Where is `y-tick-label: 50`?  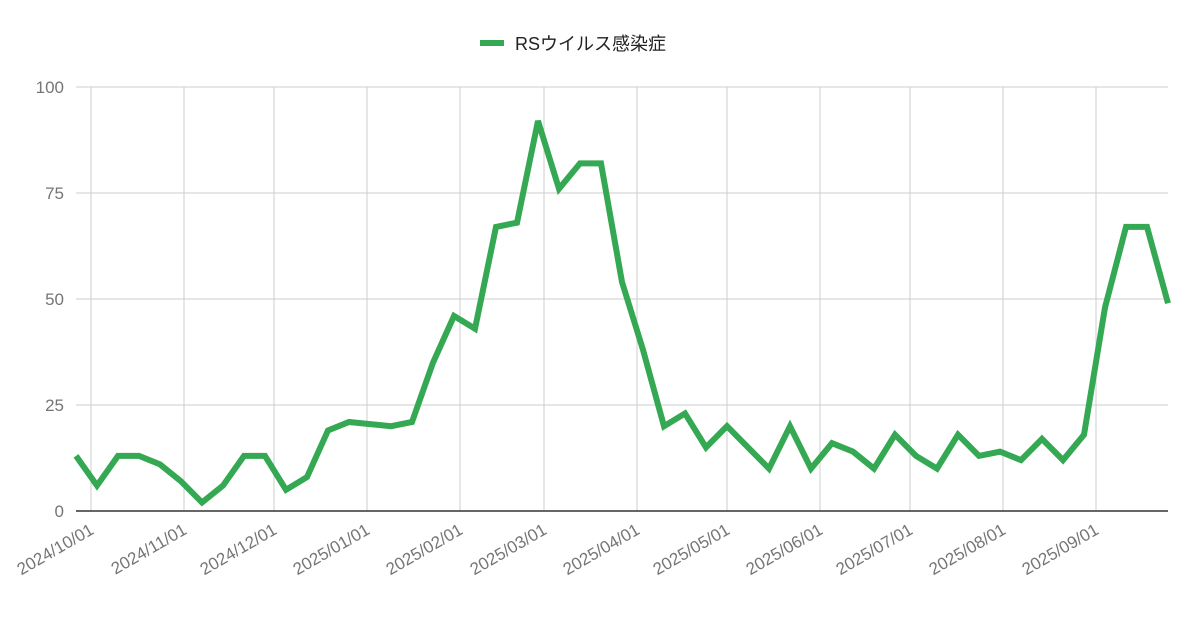 y-tick-label: 50 is located at coordinates (54, 299).